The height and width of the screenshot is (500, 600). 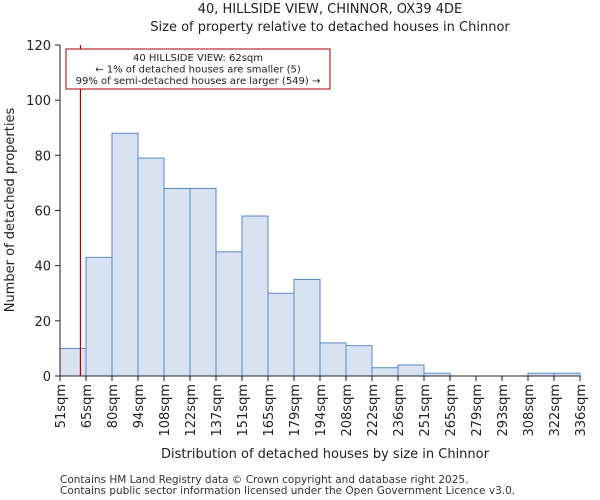 What do you see at coordinates (385, 372) in the screenshot?
I see `bar-222sqm` at bounding box center [385, 372].